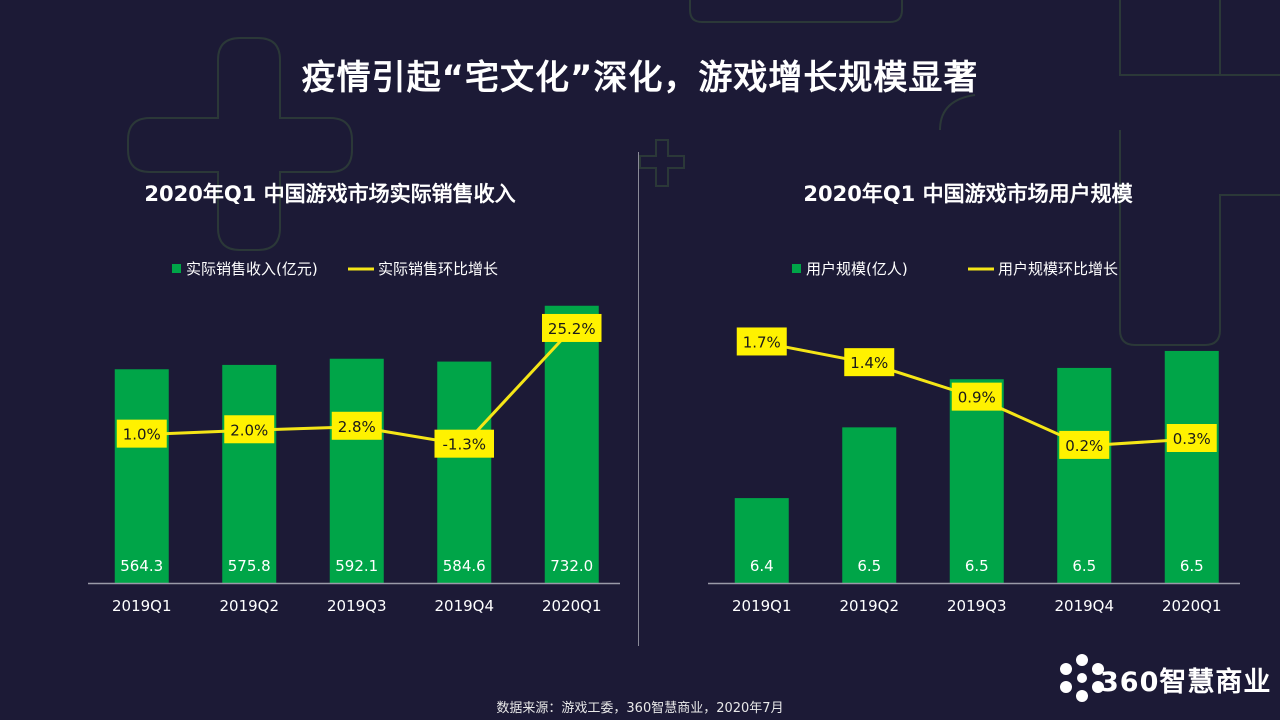  I want to click on legend: 用户规模(亿人) 用户规模环比增长, so click(955, 269).